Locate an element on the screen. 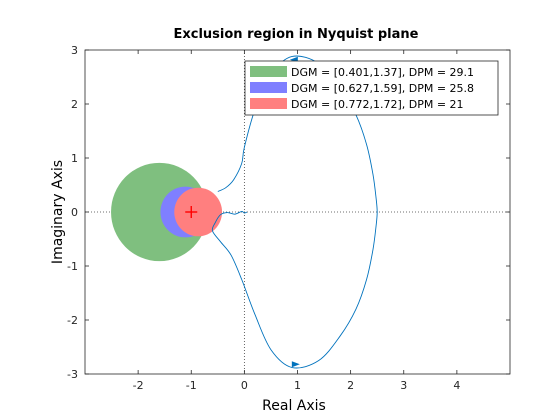 The height and width of the screenshot is (420, 560). y-tick-label: 3 is located at coordinates (74, 50).